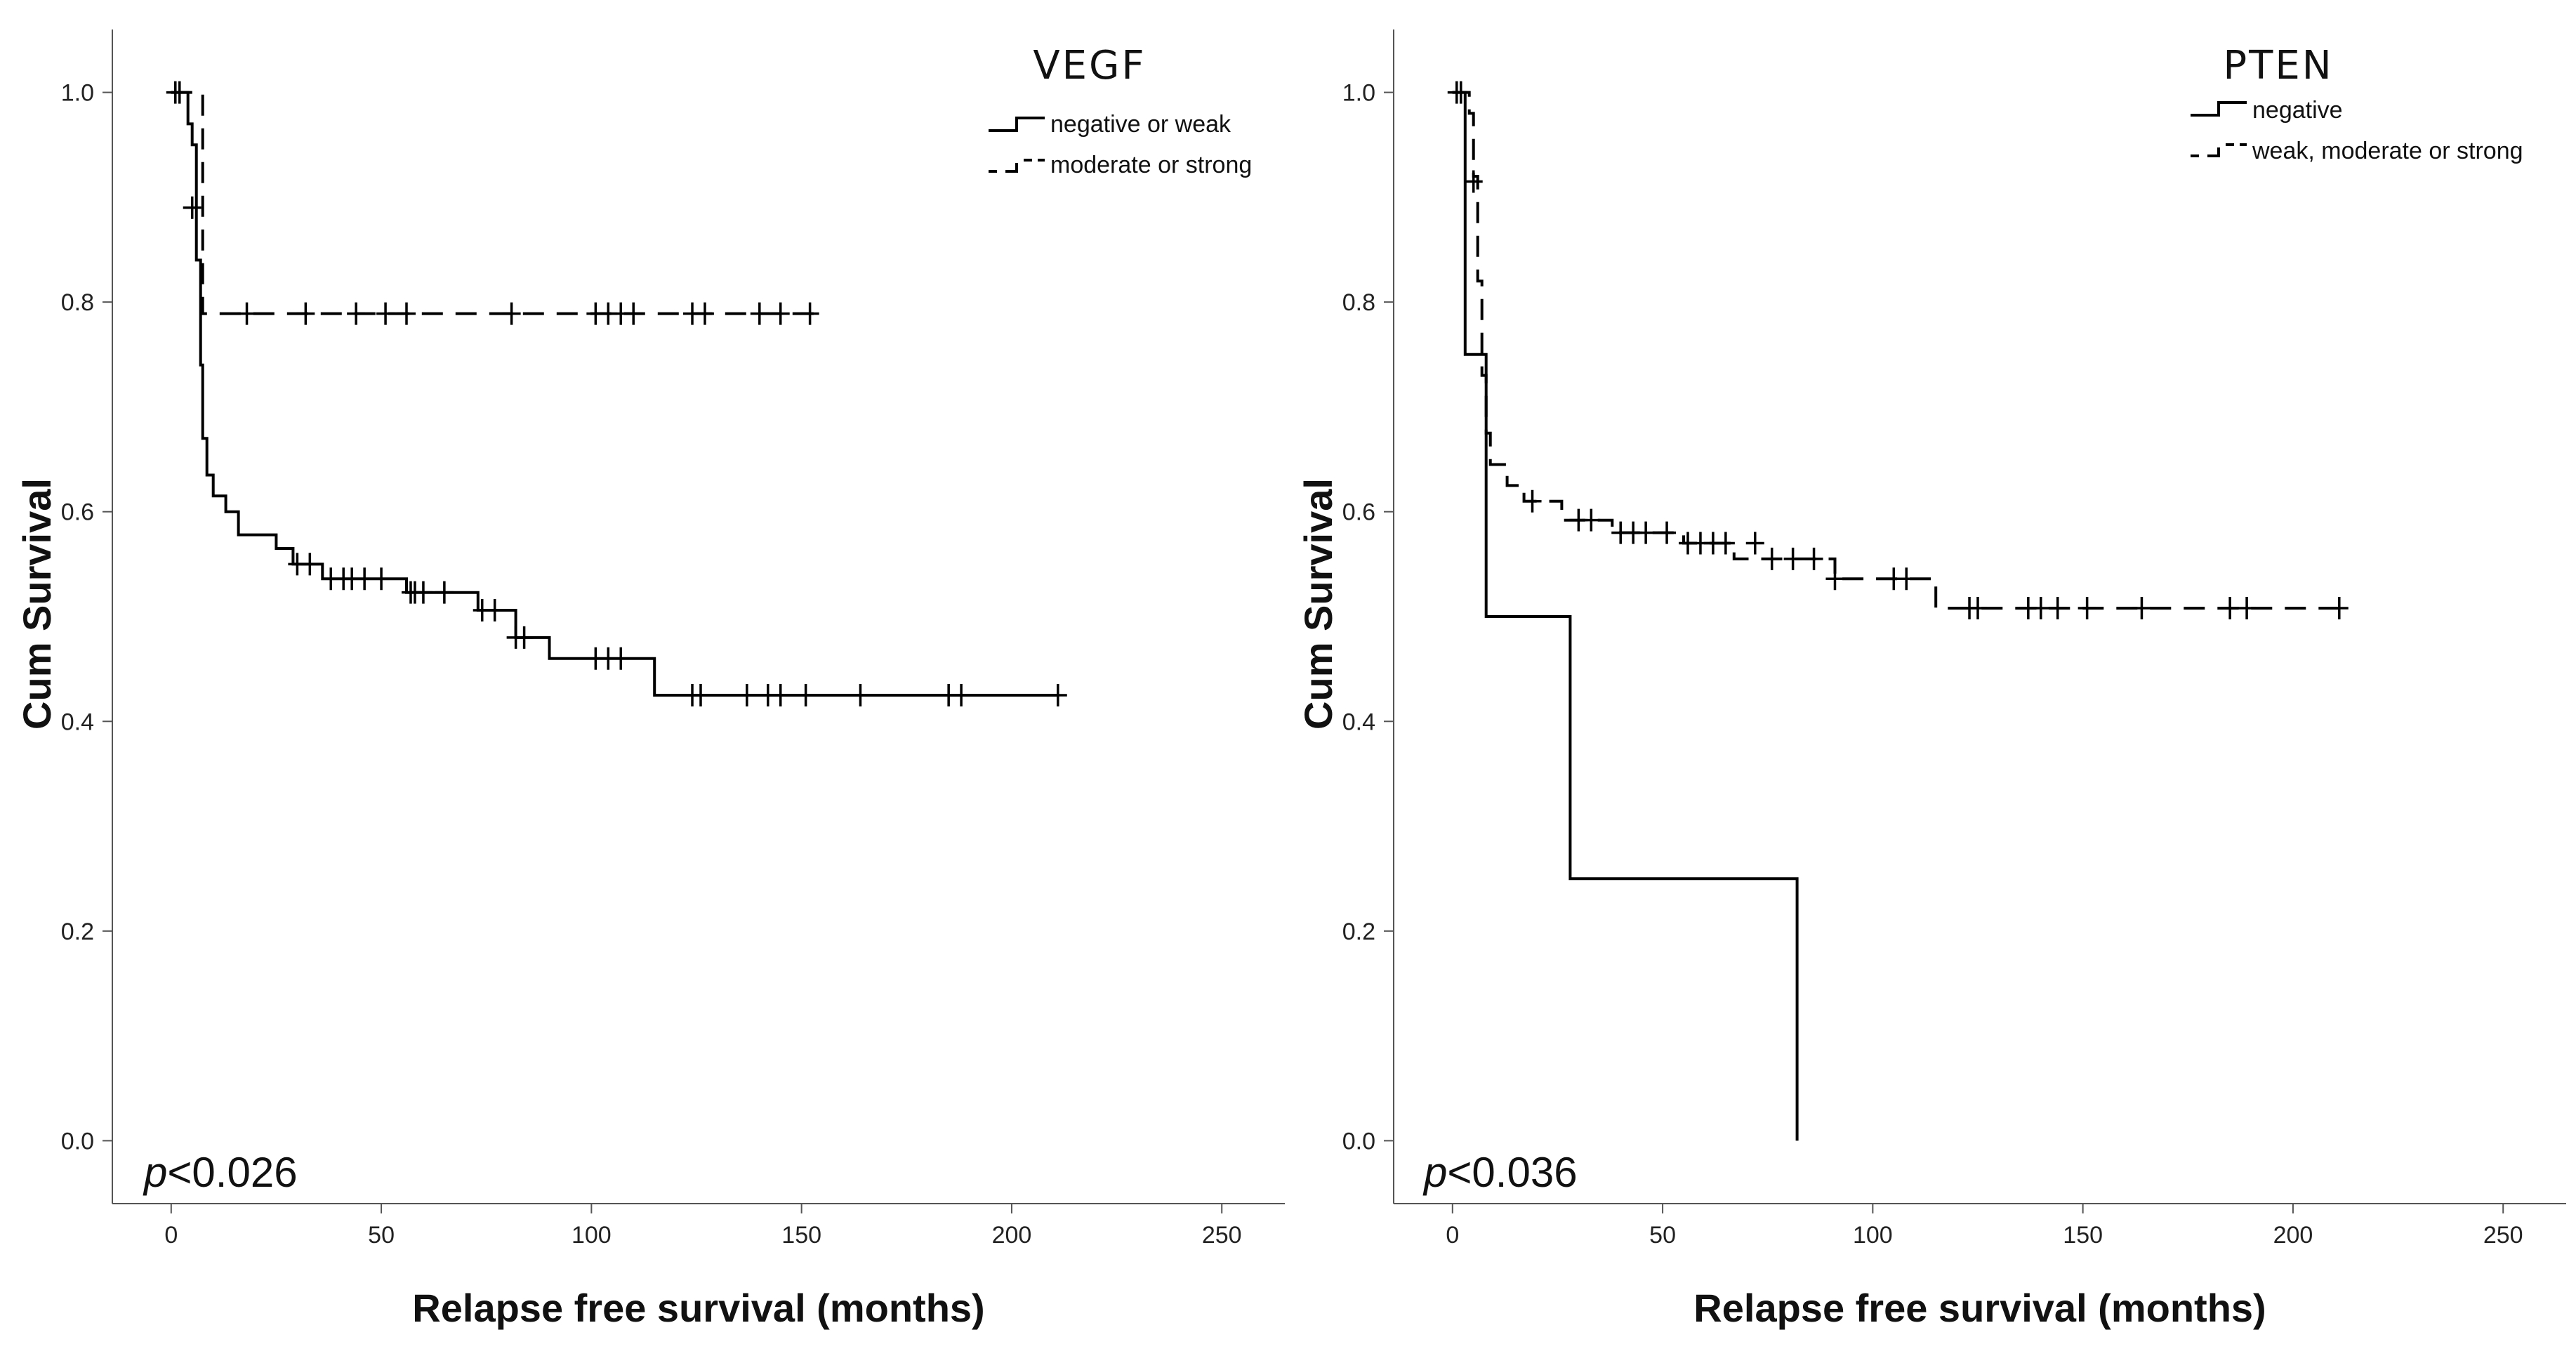  What do you see at coordinates (1089, 65) in the screenshot?
I see `legend-title: VEGF` at bounding box center [1089, 65].